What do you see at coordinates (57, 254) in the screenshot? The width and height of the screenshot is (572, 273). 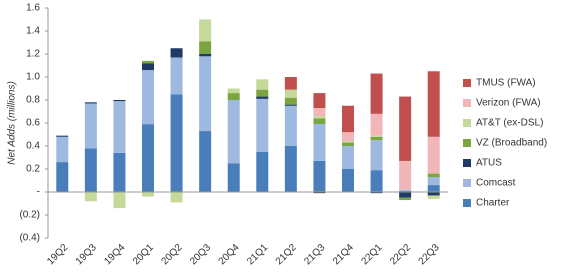 I see `x-tick-label: 19Q2` at bounding box center [57, 254].